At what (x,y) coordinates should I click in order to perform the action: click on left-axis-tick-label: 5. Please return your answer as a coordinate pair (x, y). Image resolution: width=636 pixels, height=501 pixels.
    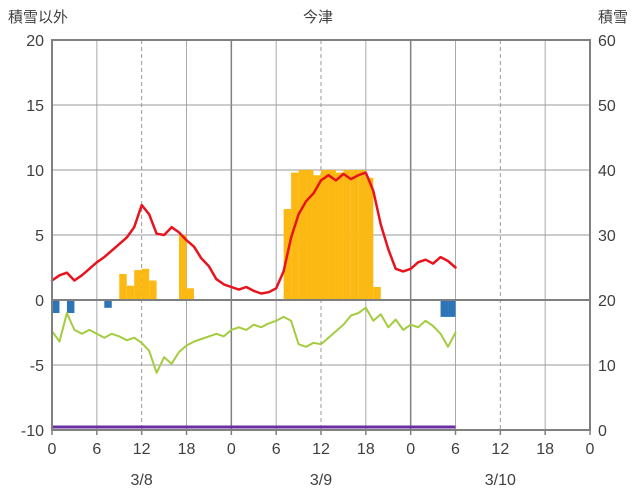
    Looking at the image, I should click on (39, 236).